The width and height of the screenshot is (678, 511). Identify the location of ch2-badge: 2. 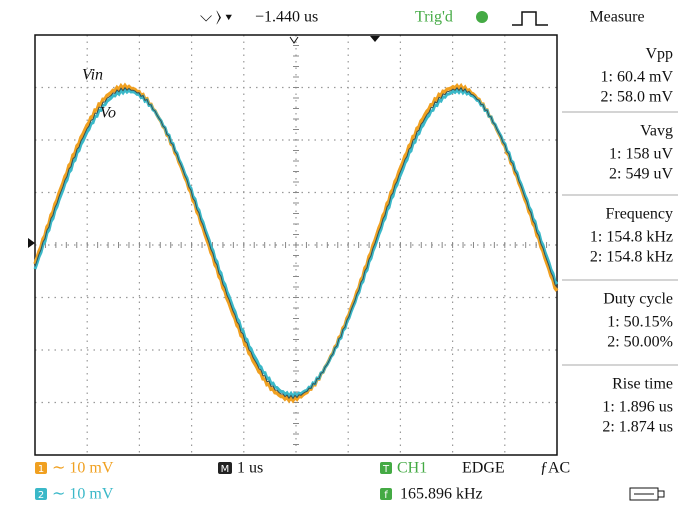
(41, 495).